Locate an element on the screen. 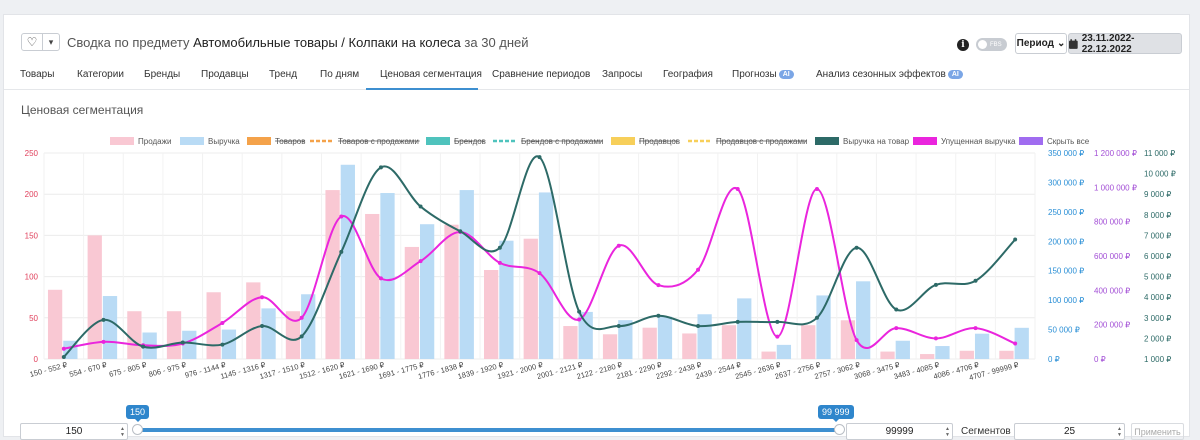 Image resolution: width=1200 pixels, height=440 pixels. tab-goods: Товары is located at coordinates (37, 74).